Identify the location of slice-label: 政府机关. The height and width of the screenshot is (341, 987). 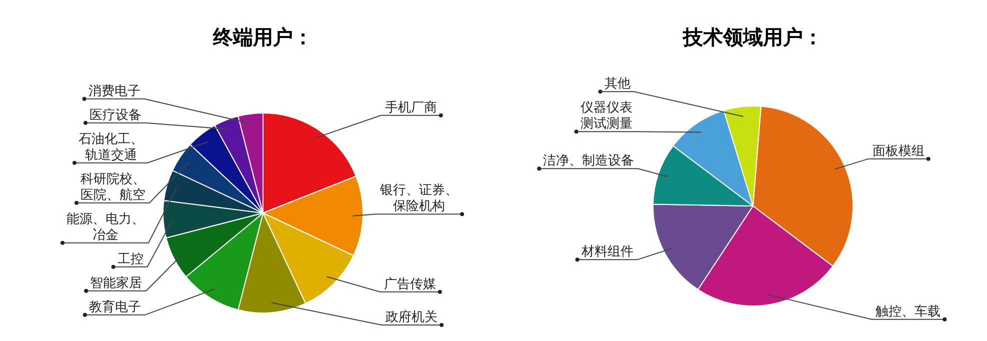
(412, 317).